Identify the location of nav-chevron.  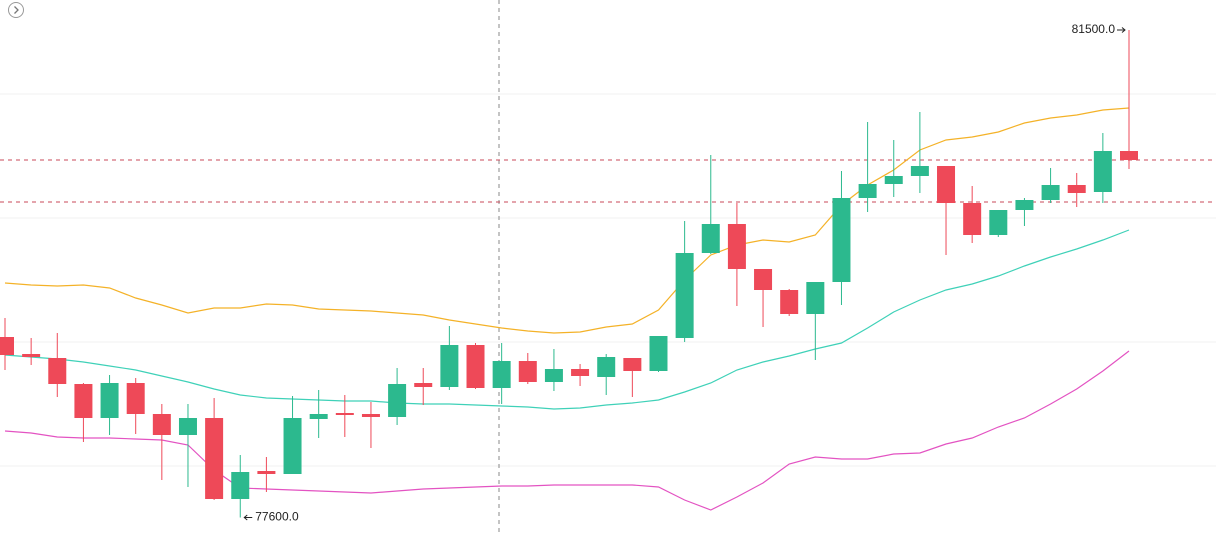
(16, 10).